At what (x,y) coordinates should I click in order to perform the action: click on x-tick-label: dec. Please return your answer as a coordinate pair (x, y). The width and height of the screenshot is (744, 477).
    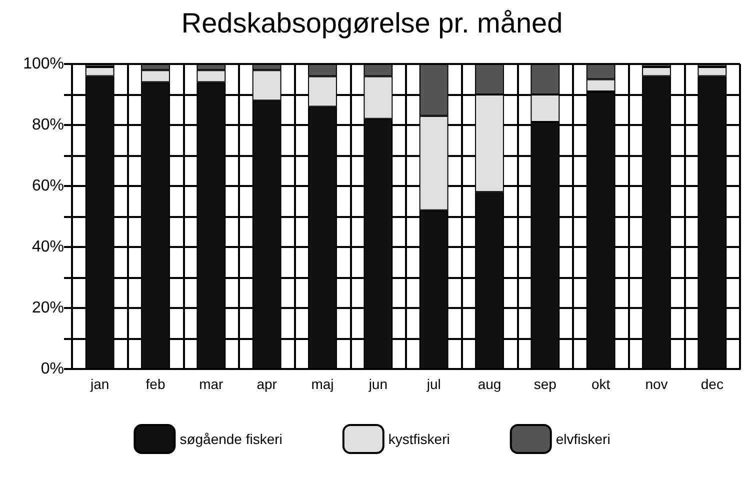
    Looking at the image, I should click on (712, 384).